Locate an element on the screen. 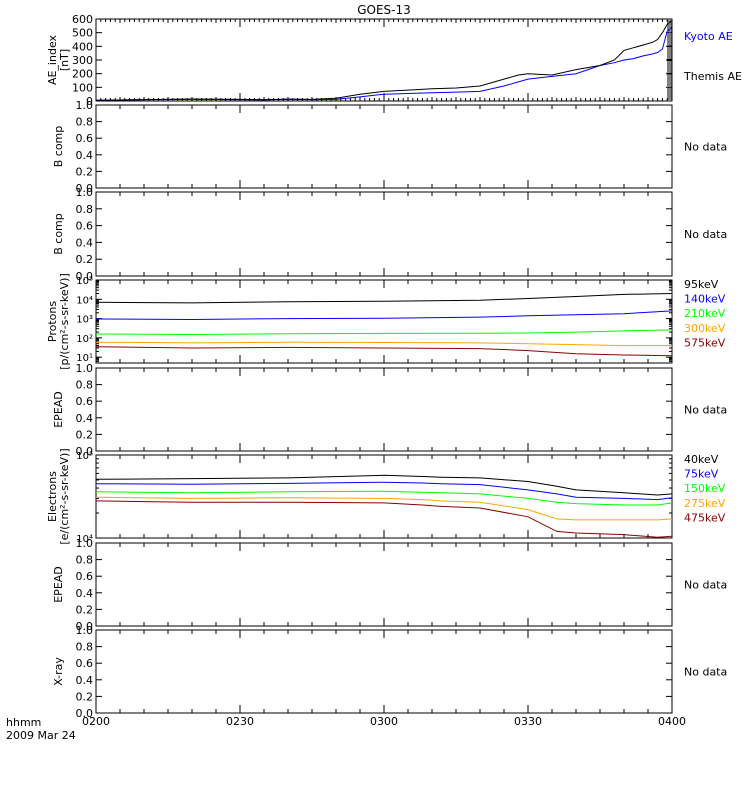 The width and height of the screenshot is (750, 800). y-tick-label: 10³ is located at coordinates (84, 320).